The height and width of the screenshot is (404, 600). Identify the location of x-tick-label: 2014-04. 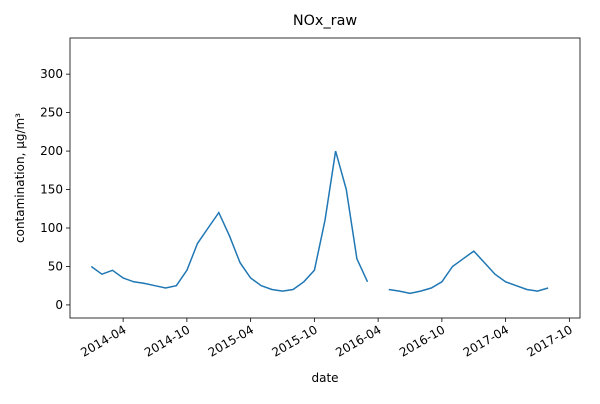
(103, 340).